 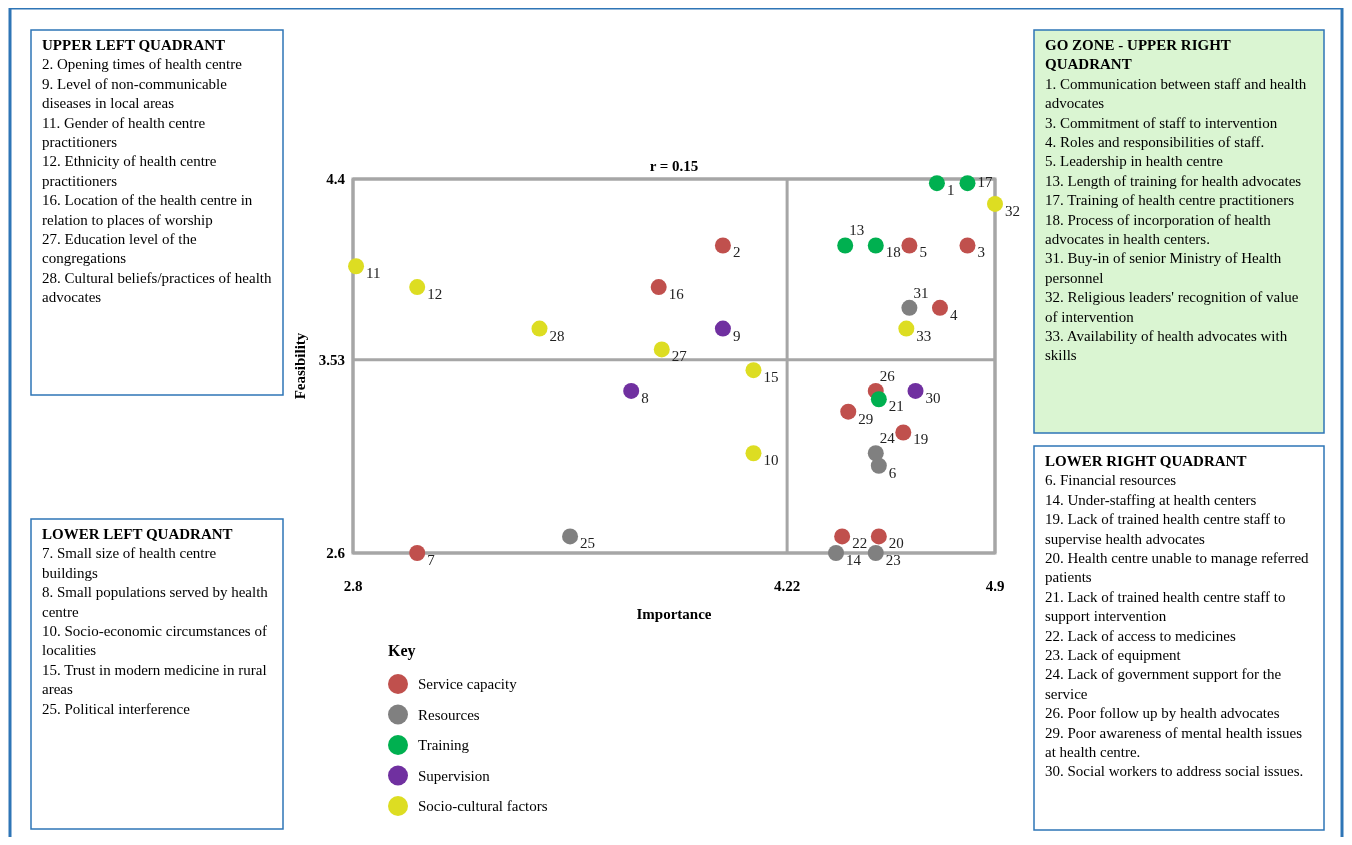 What do you see at coordinates (154, 679) in the screenshot?
I see `text: 15. Trust in modern medicine in rural areas` at bounding box center [154, 679].